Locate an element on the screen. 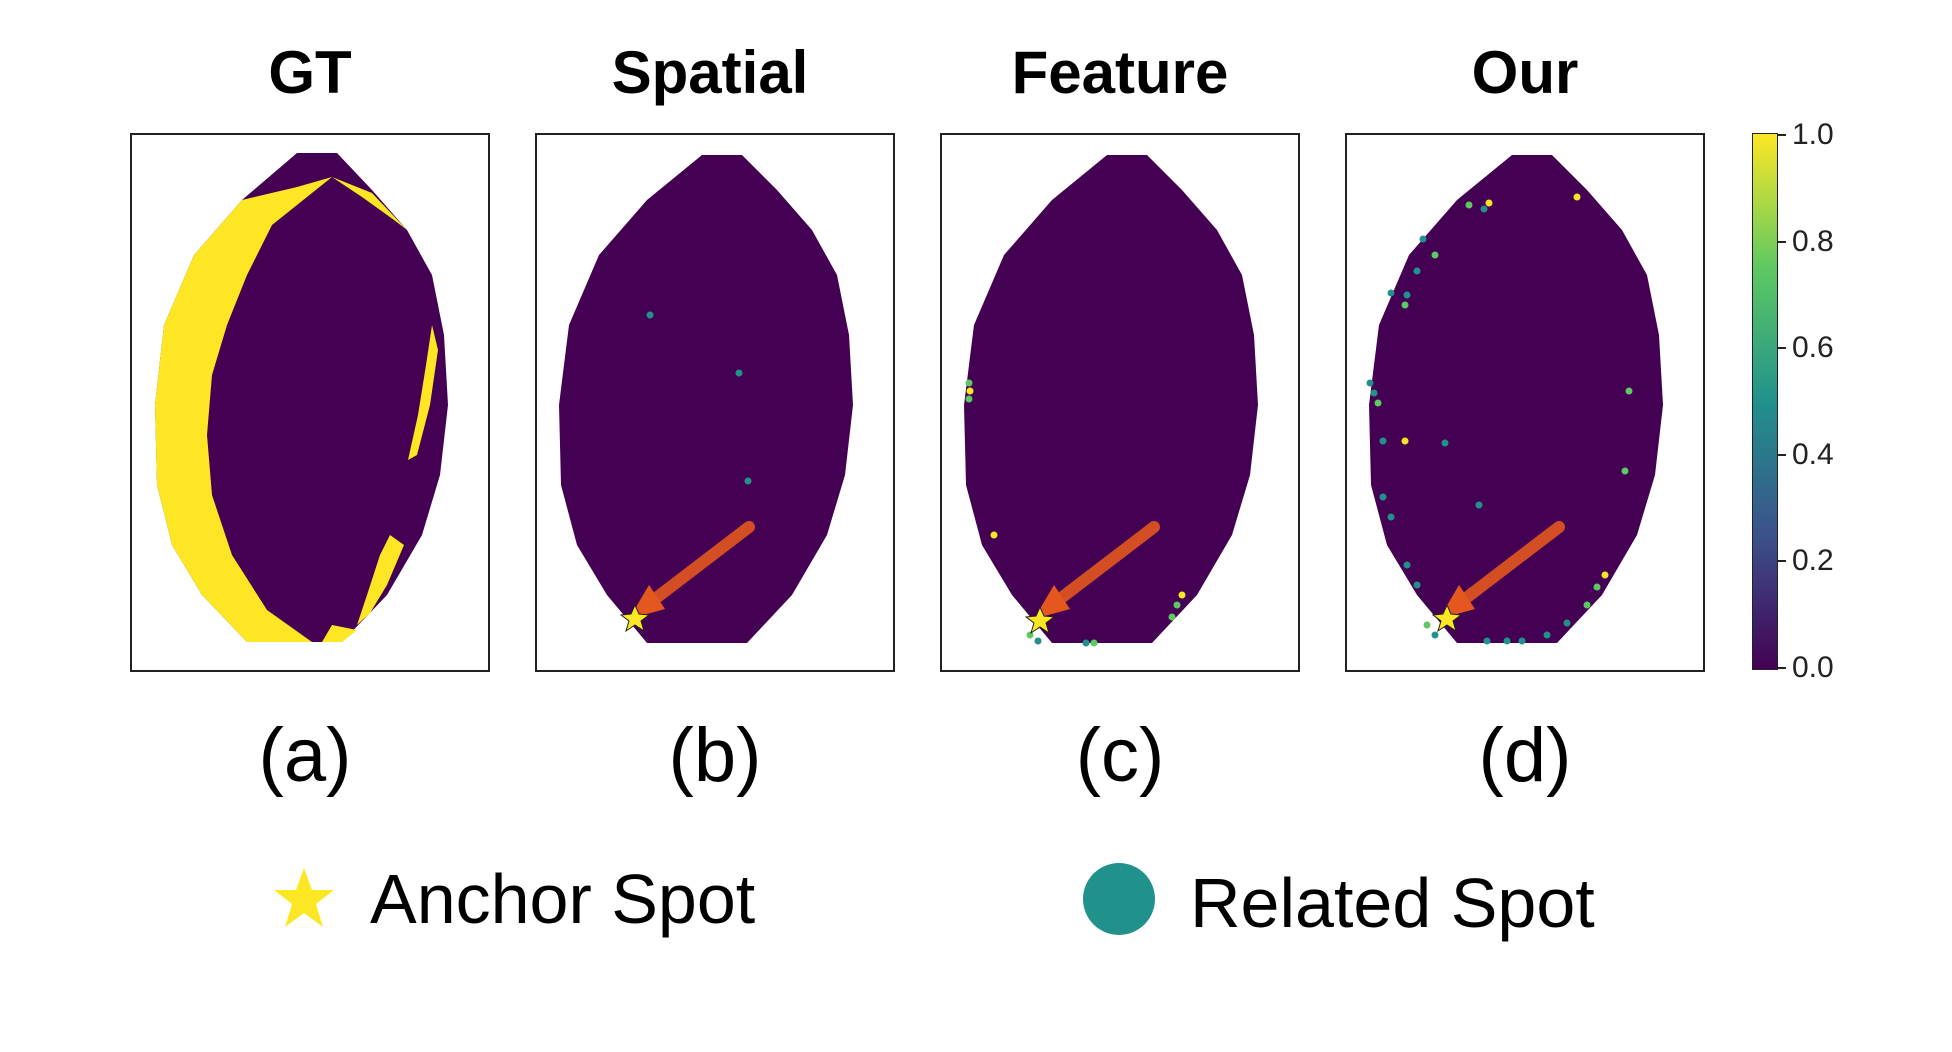 The width and height of the screenshot is (1952, 1052). panel-letter-b: (b) is located at coordinates (715, 755).